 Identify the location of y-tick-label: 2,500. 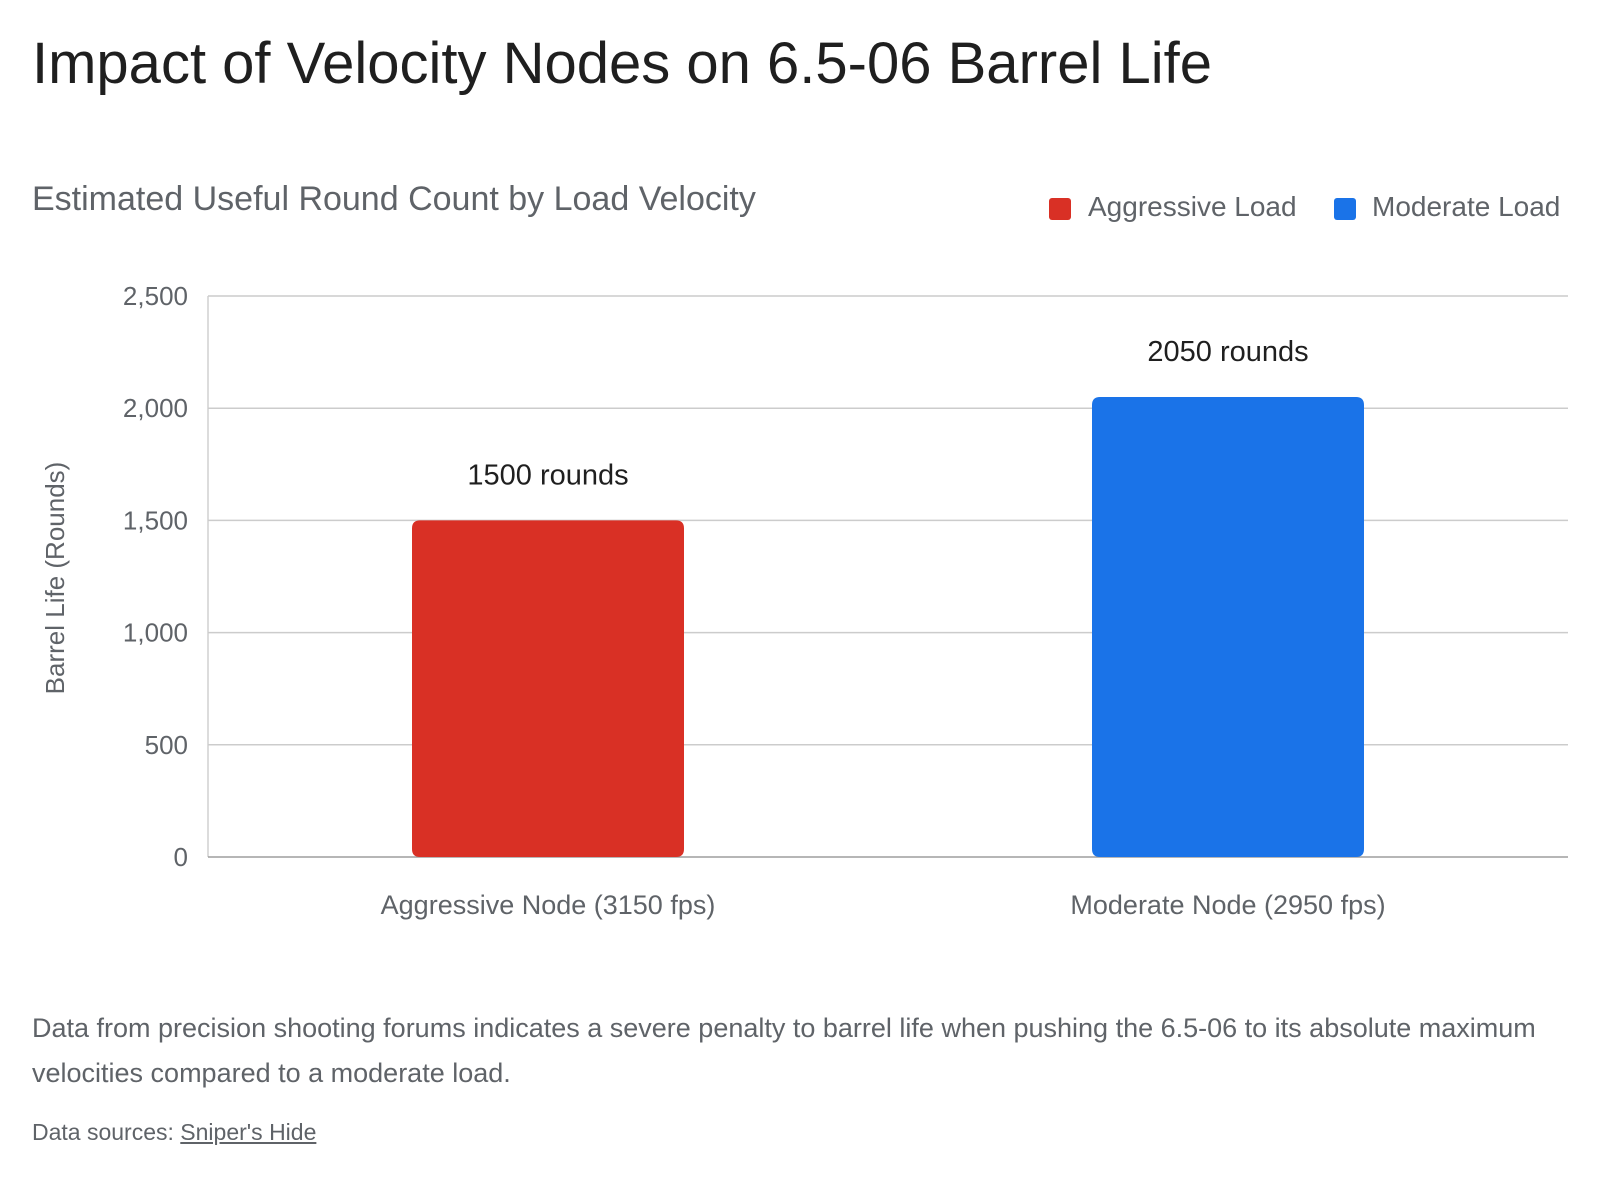
(155, 296).